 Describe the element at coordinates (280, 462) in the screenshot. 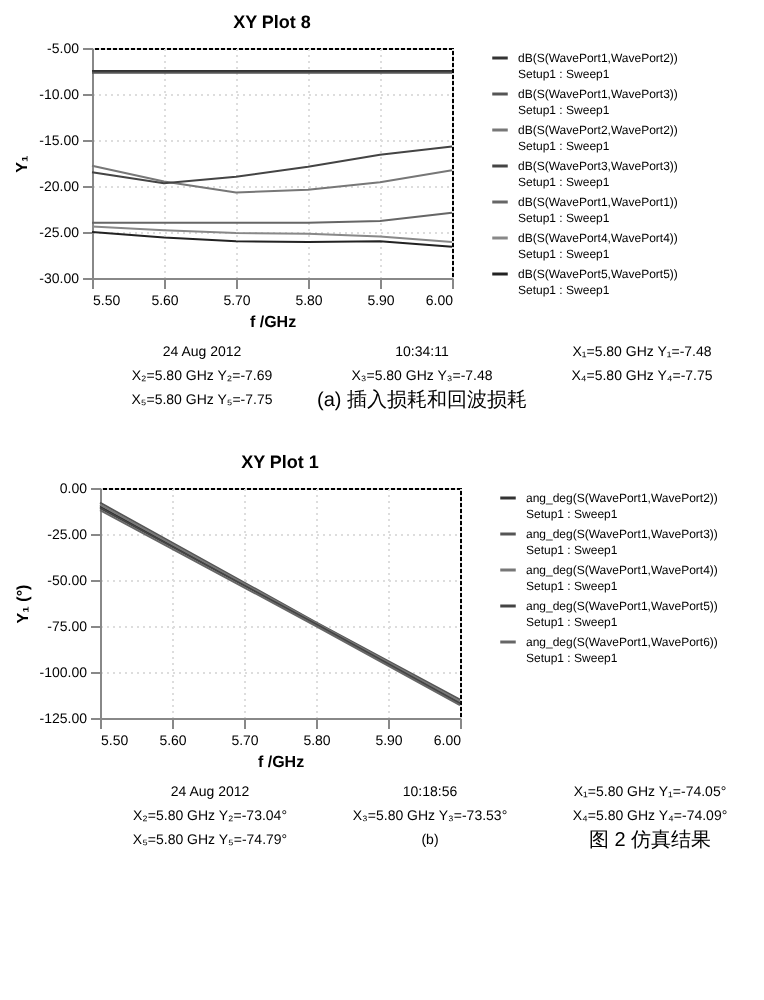

I see `chart-title: XY Plot 1` at that location.